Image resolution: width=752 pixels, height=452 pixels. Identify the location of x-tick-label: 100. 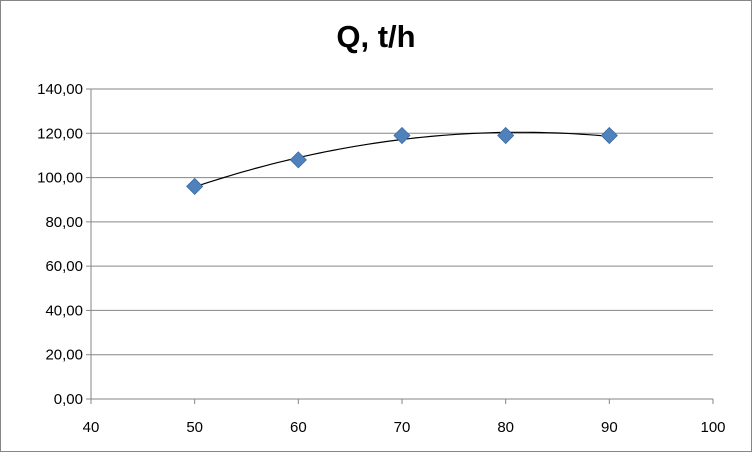
(712, 427).